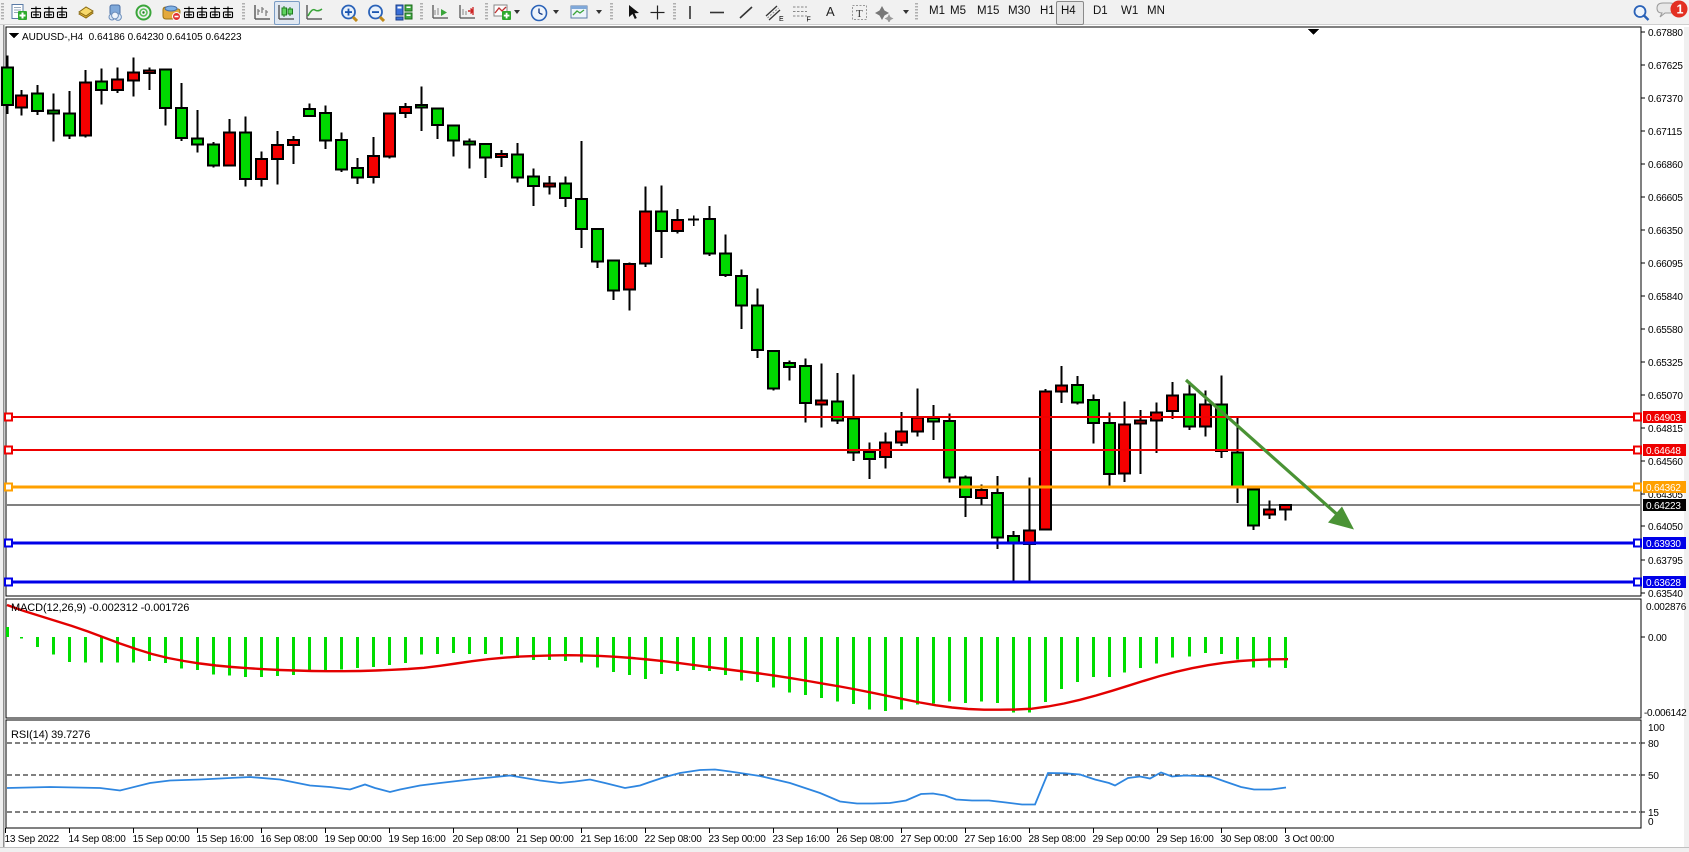  I want to click on svg-text: 0.66860, so click(1665, 165).